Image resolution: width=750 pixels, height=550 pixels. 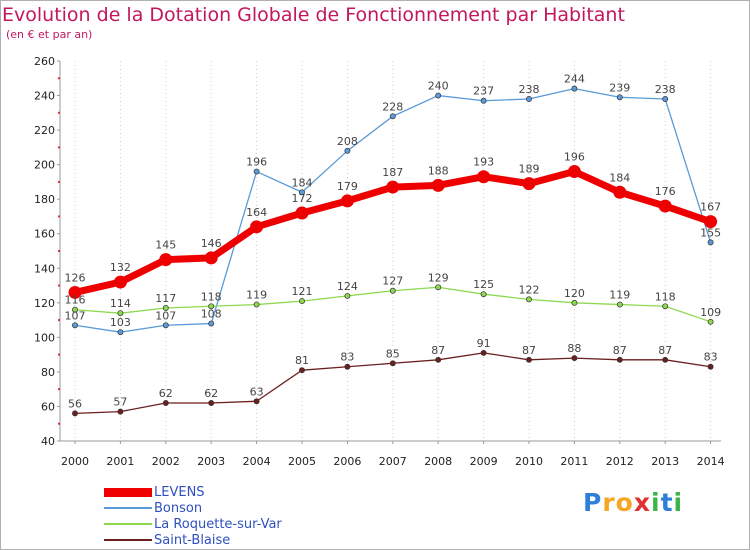 I want to click on data-label-la-roquette-sur-var: 129, so click(x=438, y=277).